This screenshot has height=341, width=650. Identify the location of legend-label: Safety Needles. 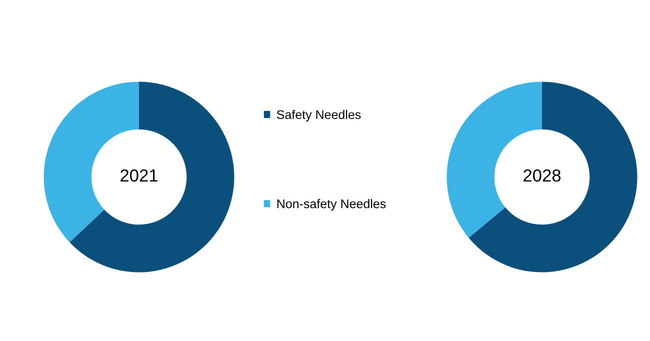
(318, 116).